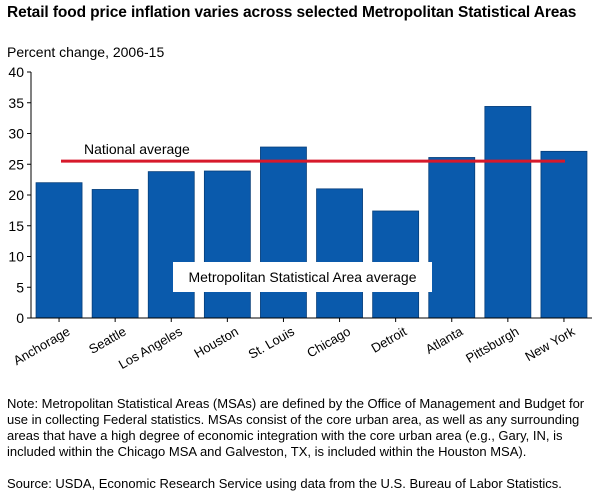 The width and height of the screenshot is (609, 499). Describe the element at coordinates (42, 346) in the screenshot. I see `x-tick-label: Anchorage` at that location.